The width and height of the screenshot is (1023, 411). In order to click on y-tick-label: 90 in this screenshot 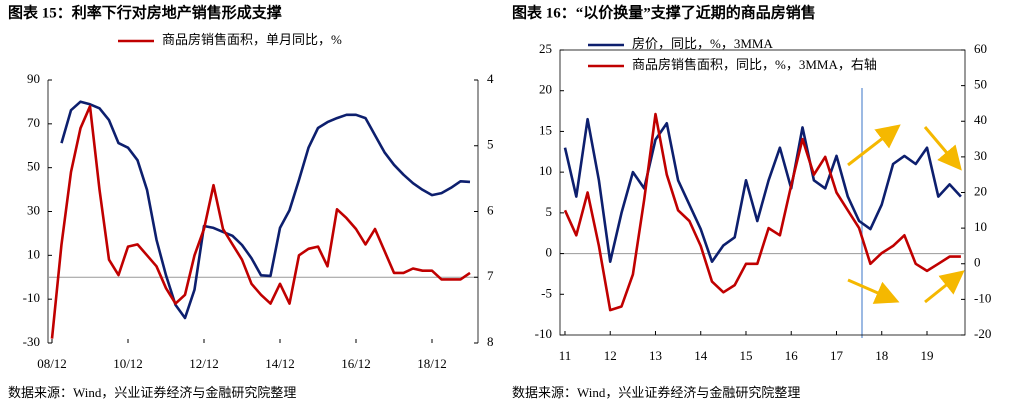, I will do `click(33, 78)`.